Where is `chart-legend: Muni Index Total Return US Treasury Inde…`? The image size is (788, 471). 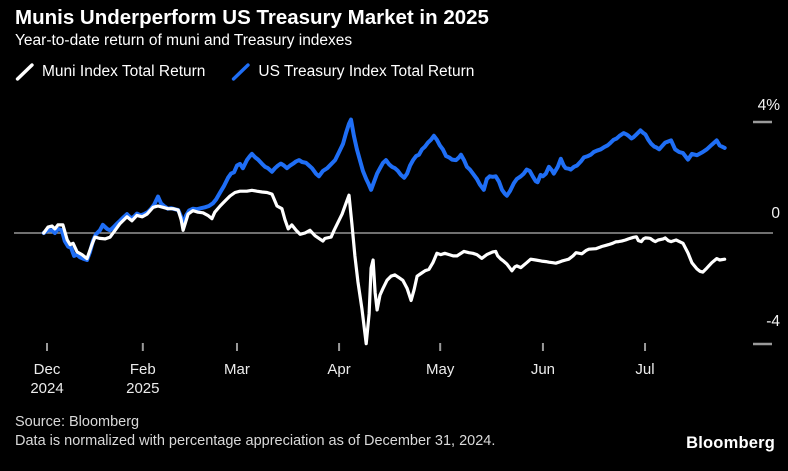
chart-legend: Muni Index Total Return US Treasury Inde… is located at coordinates (244, 72).